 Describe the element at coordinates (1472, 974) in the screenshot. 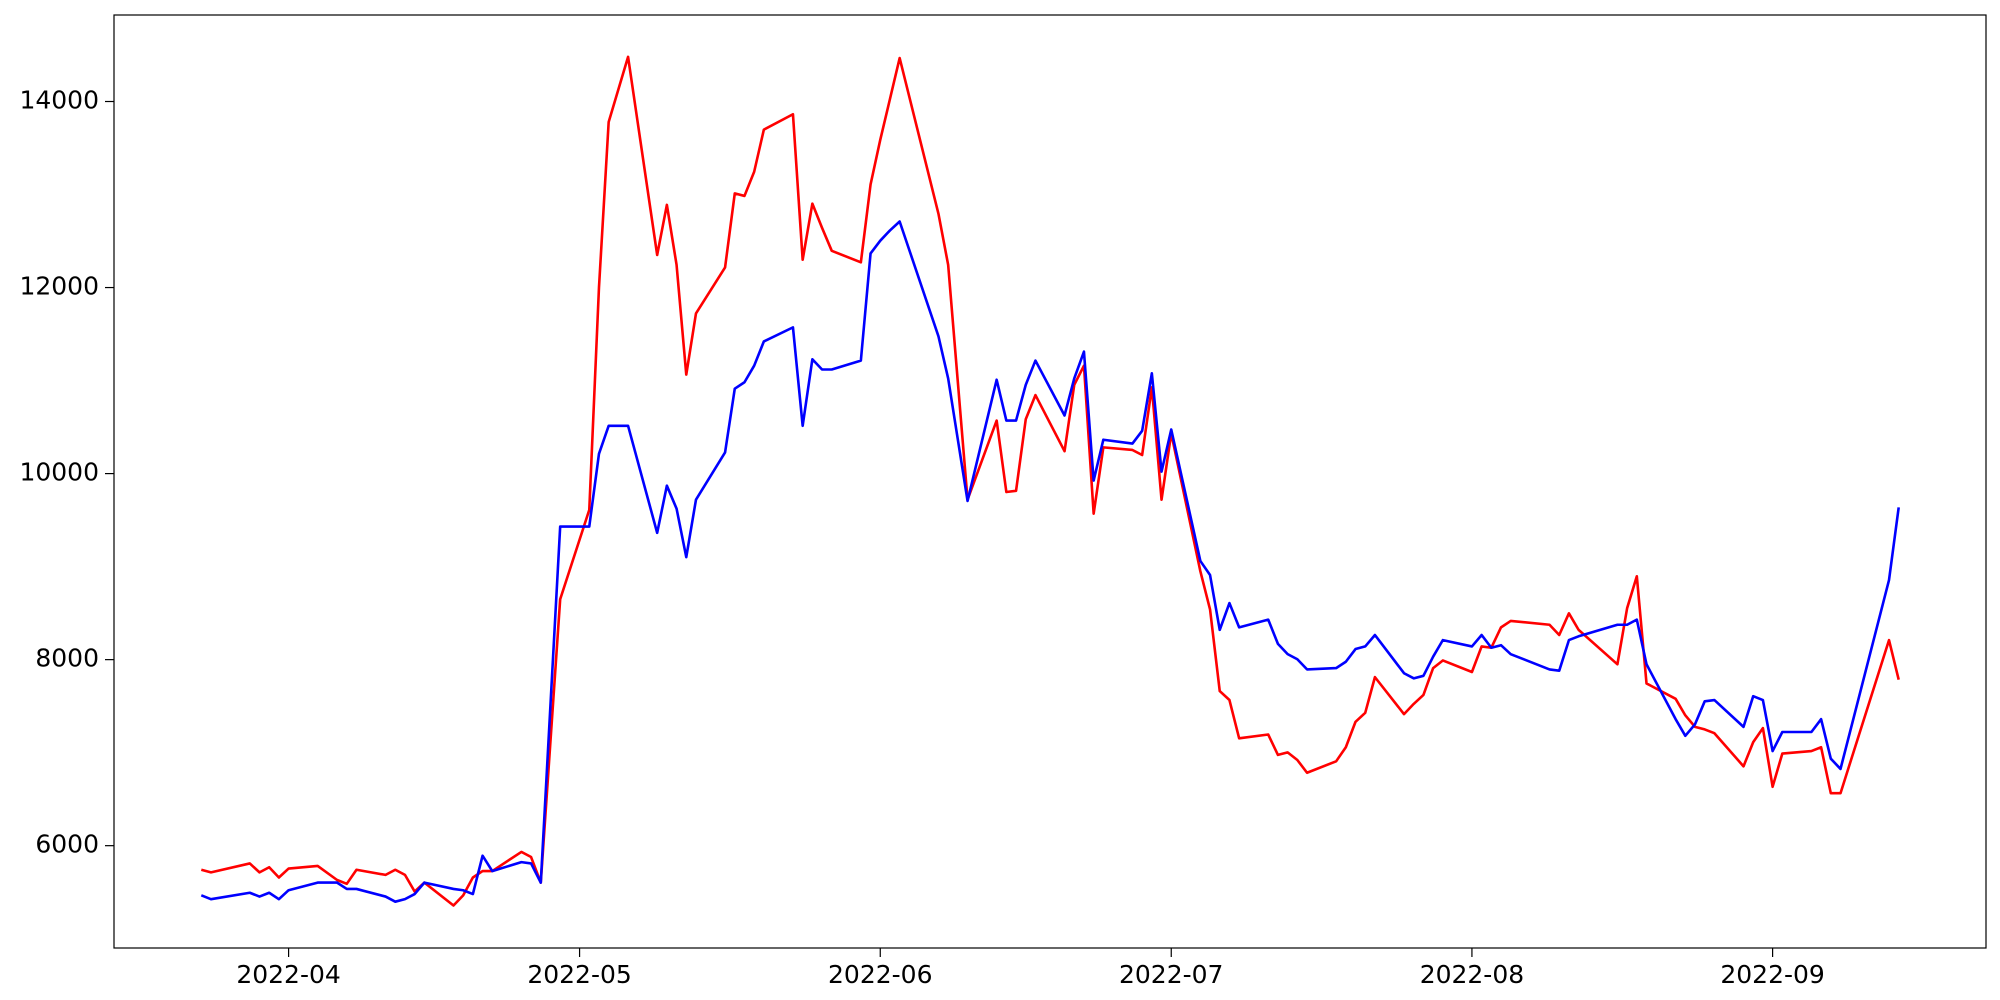

I see `x-tick-label: 2022-08` at that location.